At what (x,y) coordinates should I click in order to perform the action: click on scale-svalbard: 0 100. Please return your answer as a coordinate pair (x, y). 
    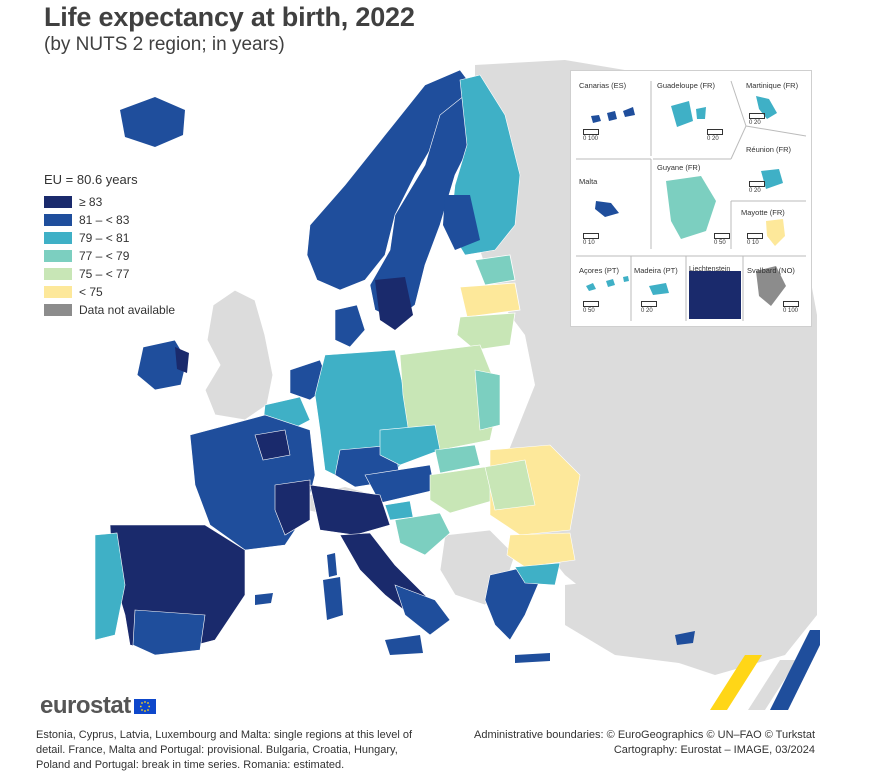
    Looking at the image, I should click on (791, 307).